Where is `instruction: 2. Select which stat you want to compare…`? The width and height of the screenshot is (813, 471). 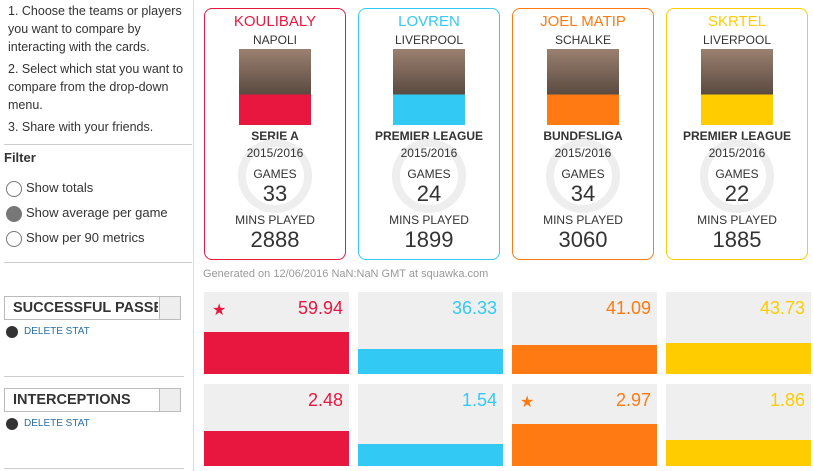 instruction: 2. Select which stat you want to compare… is located at coordinates (96, 87).